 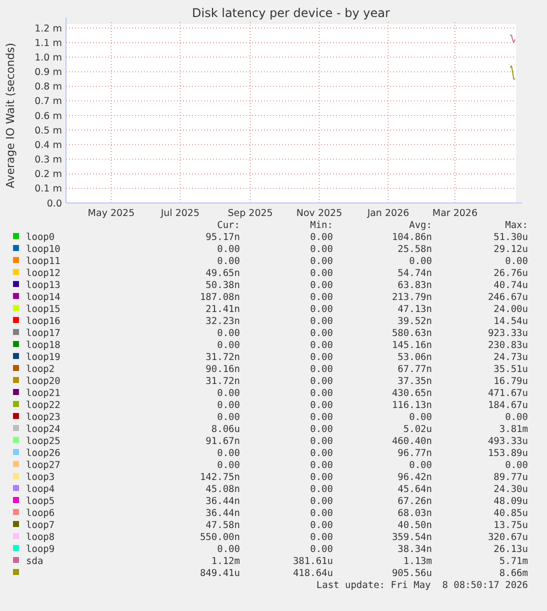 What do you see at coordinates (511, 381) in the screenshot?
I see `text: 16.79u` at bounding box center [511, 381].